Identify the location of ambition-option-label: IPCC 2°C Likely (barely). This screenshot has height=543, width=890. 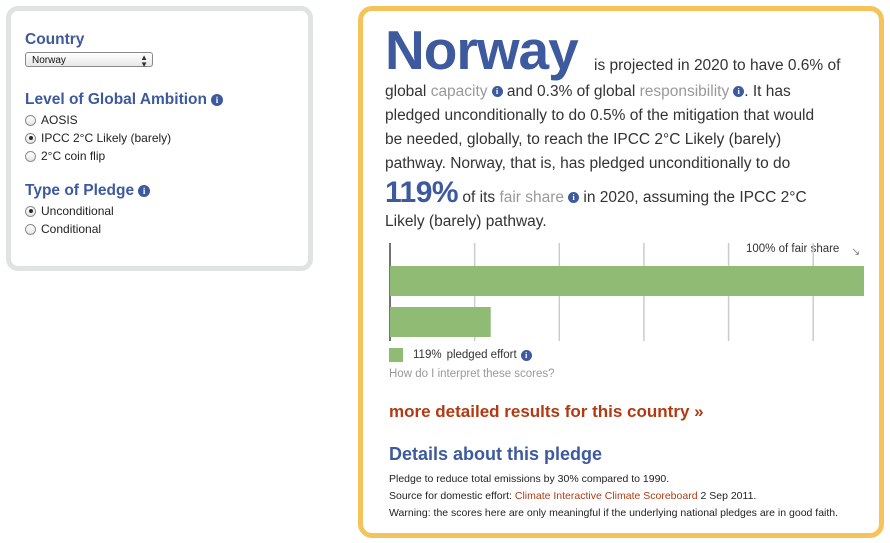
(106, 138).